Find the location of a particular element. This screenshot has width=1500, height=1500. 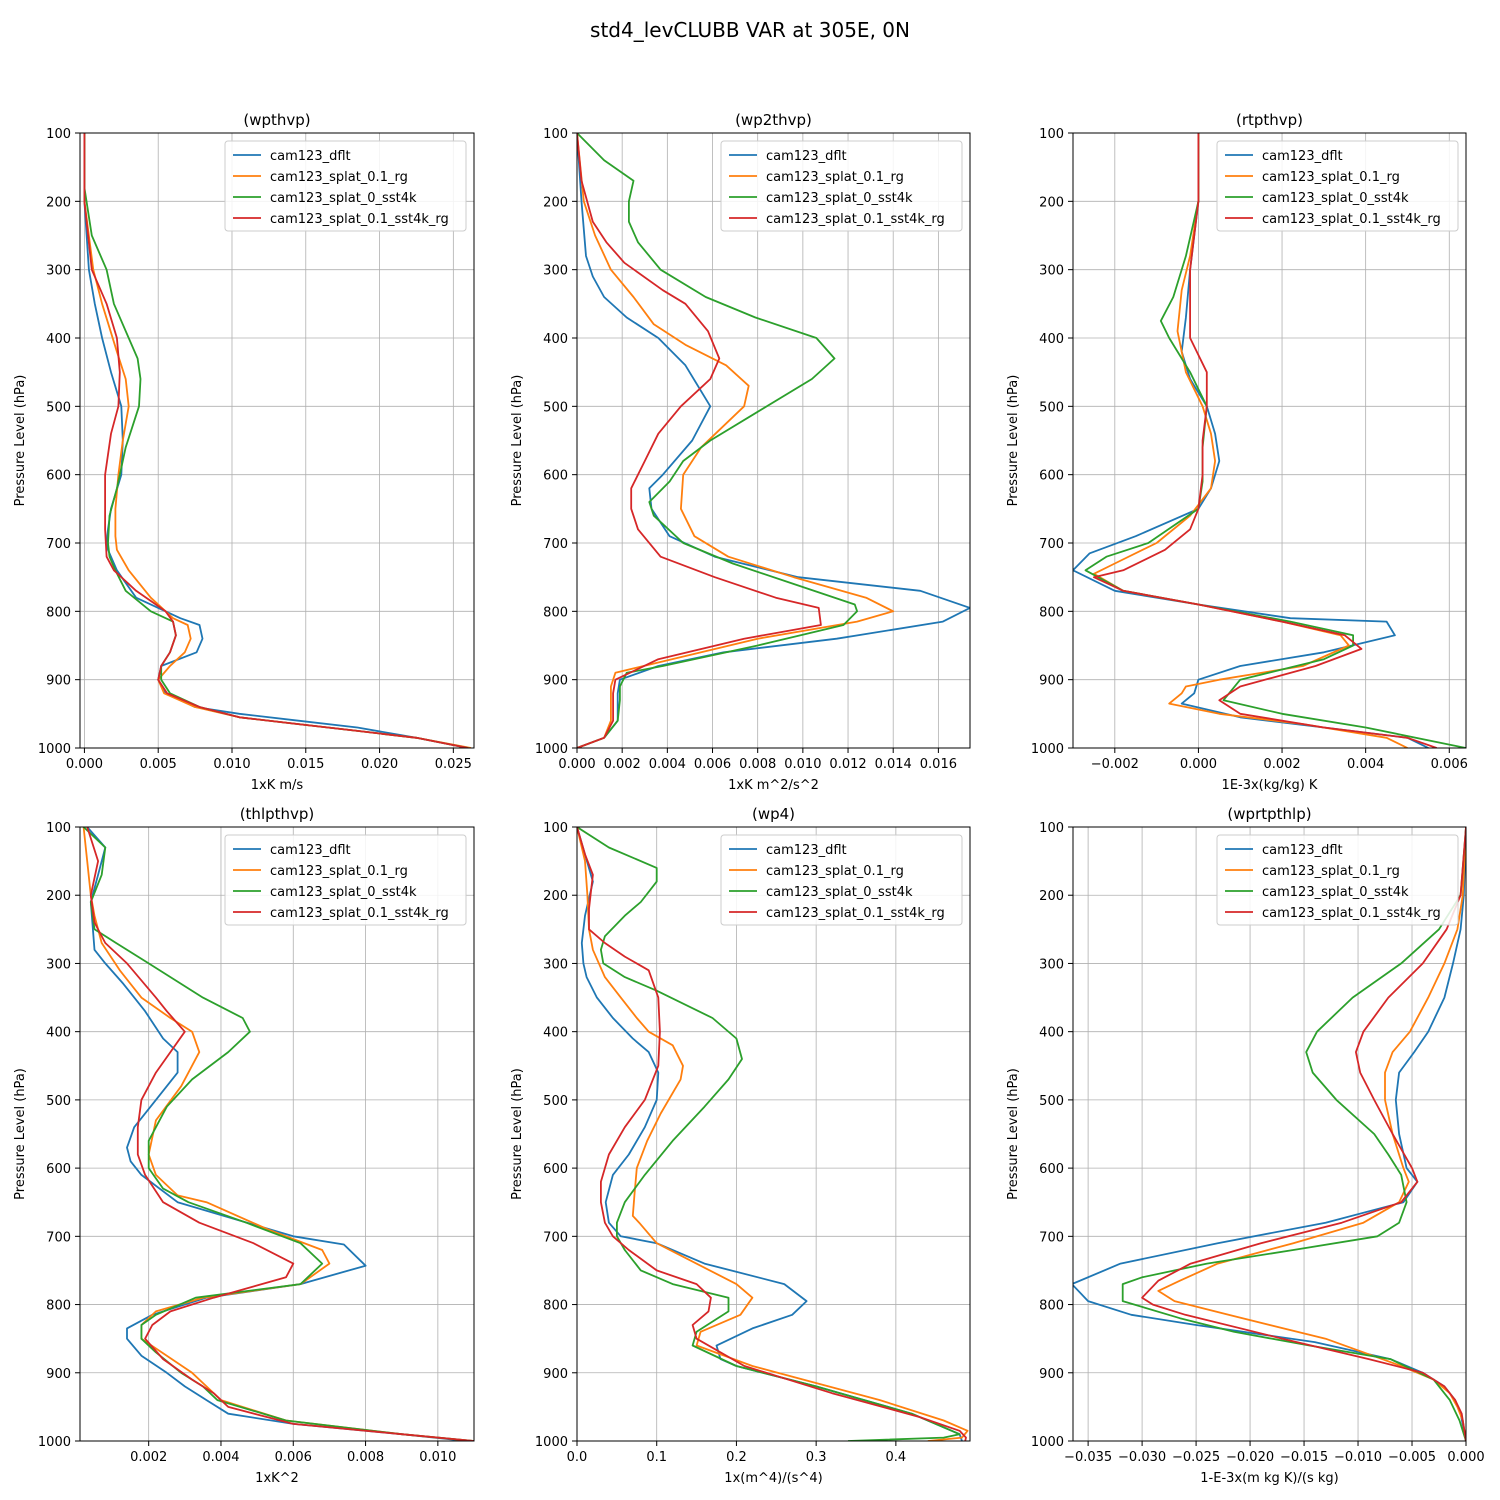

x-axis-label: 1xK m/s is located at coordinates (277, 785).